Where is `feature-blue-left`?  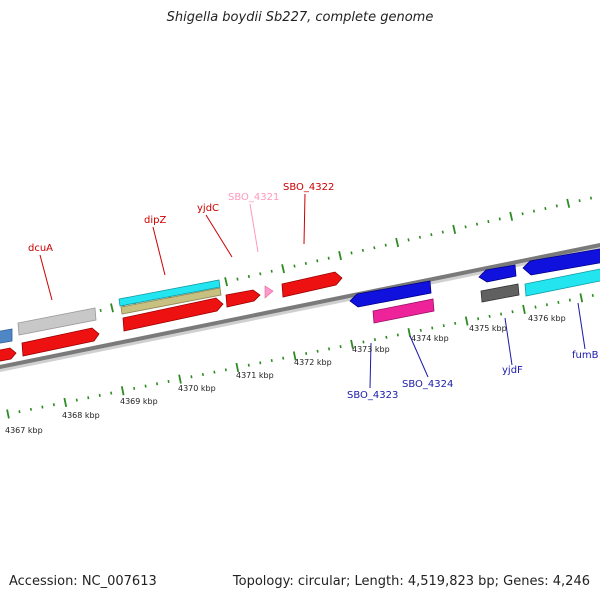 feature-blue-left is located at coordinates (6, 336).